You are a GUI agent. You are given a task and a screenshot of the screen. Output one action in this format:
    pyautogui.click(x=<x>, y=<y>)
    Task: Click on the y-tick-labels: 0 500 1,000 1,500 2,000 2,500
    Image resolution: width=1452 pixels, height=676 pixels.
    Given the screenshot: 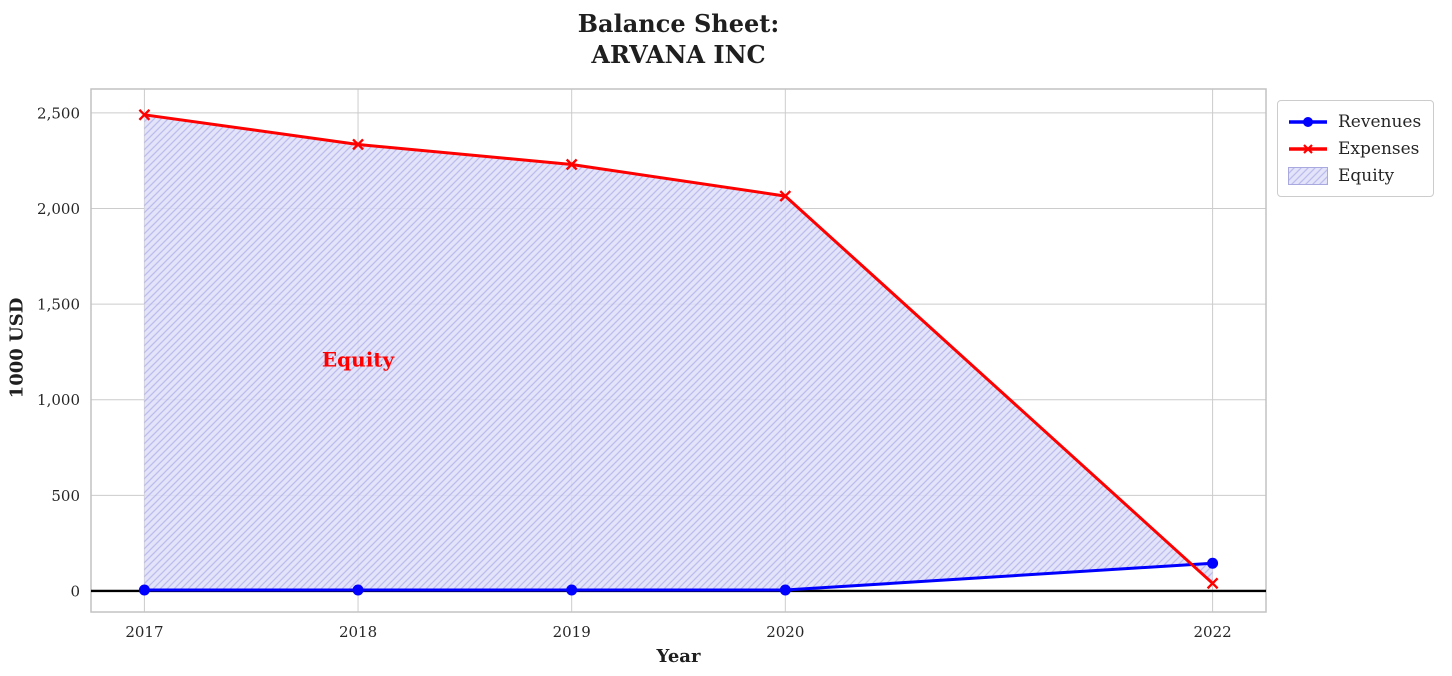 What is the action you would take?
    pyautogui.click(x=58, y=352)
    